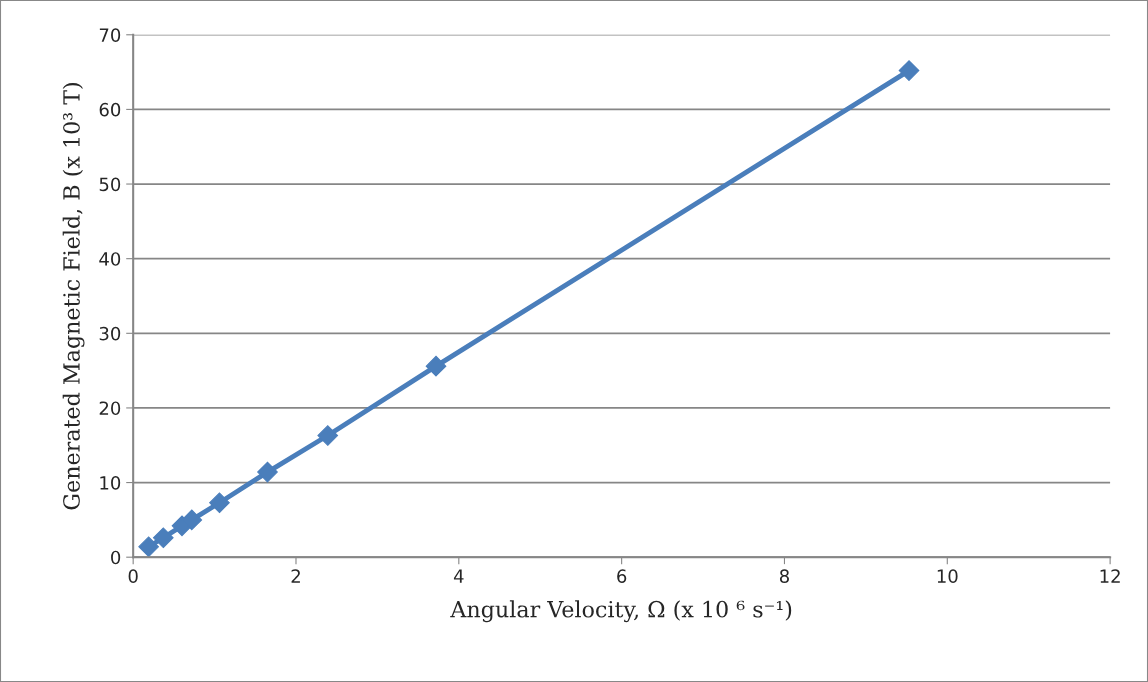 The width and height of the screenshot is (1148, 682). What do you see at coordinates (110, 333) in the screenshot?
I see `y-tick-label: 30` at bounding box center [110, 333].